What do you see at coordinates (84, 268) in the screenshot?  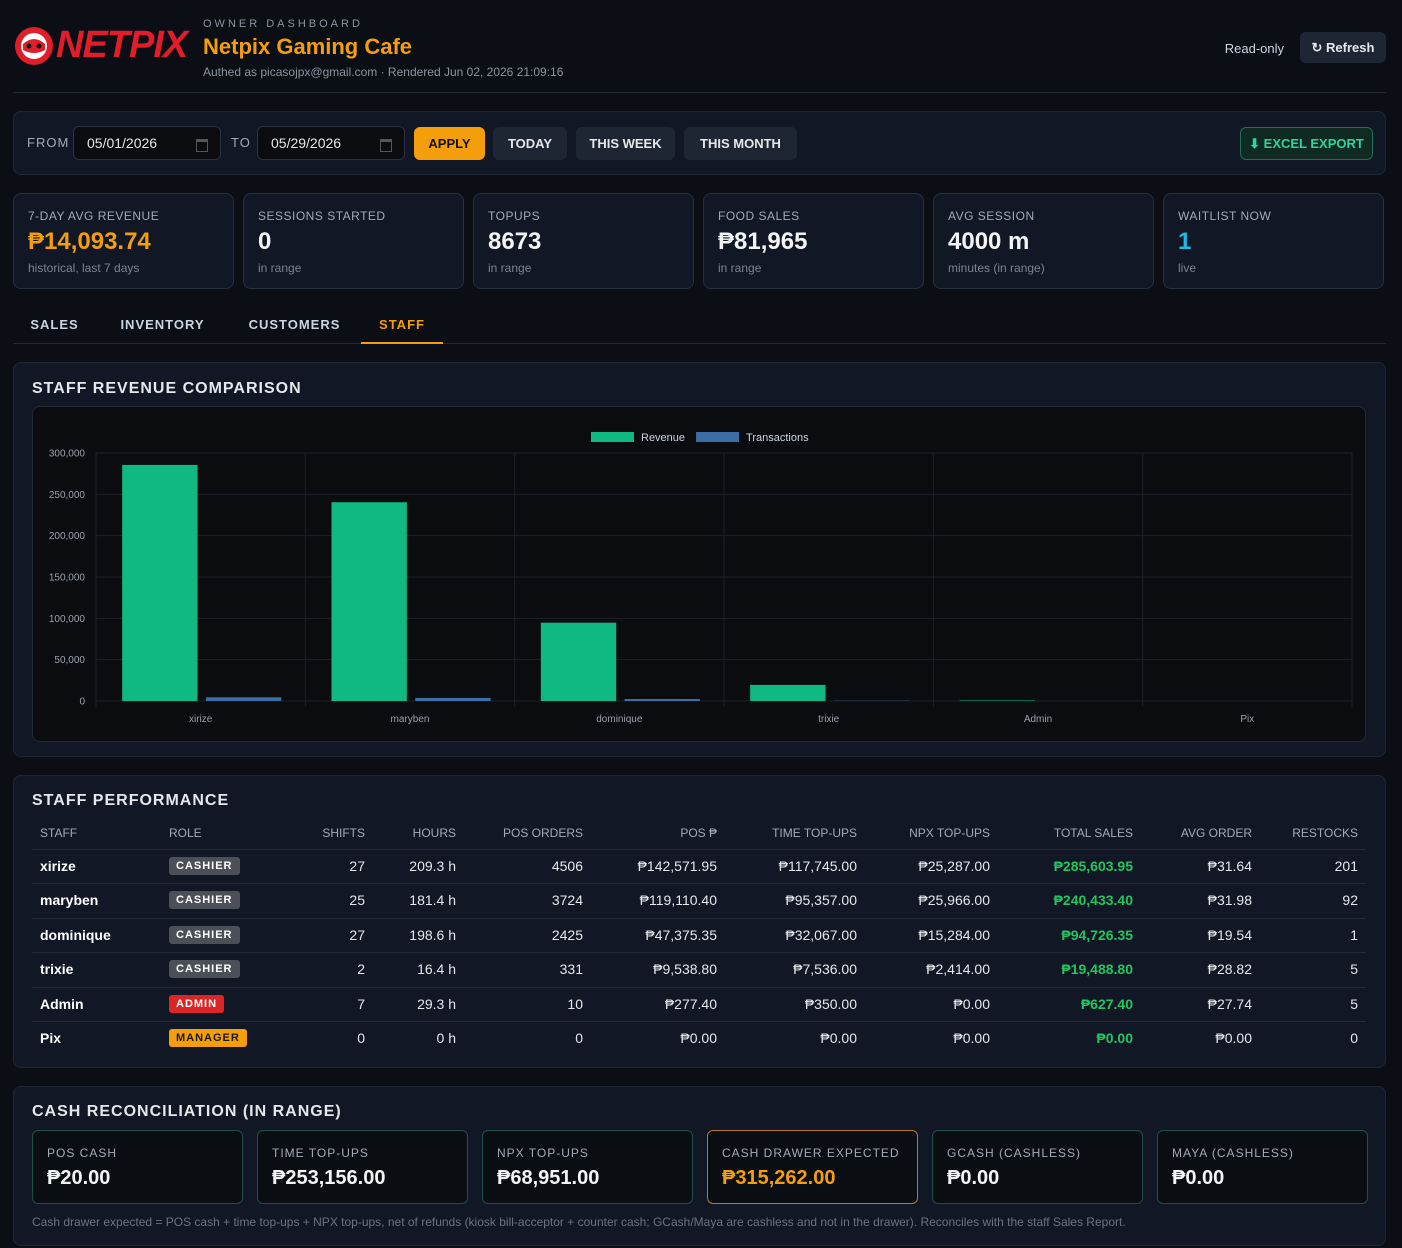 I see `kpi-note: historical, last 7 days` at bounding box center [84, 268].